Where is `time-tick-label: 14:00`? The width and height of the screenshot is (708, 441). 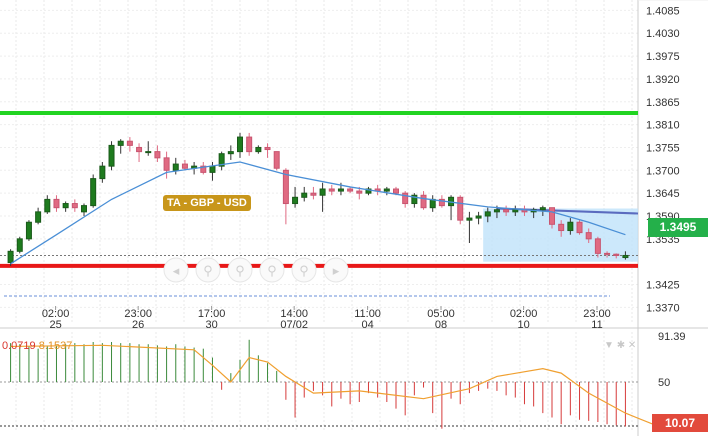
time-tick-label: 14:00 is located at coordinates (294, 314).